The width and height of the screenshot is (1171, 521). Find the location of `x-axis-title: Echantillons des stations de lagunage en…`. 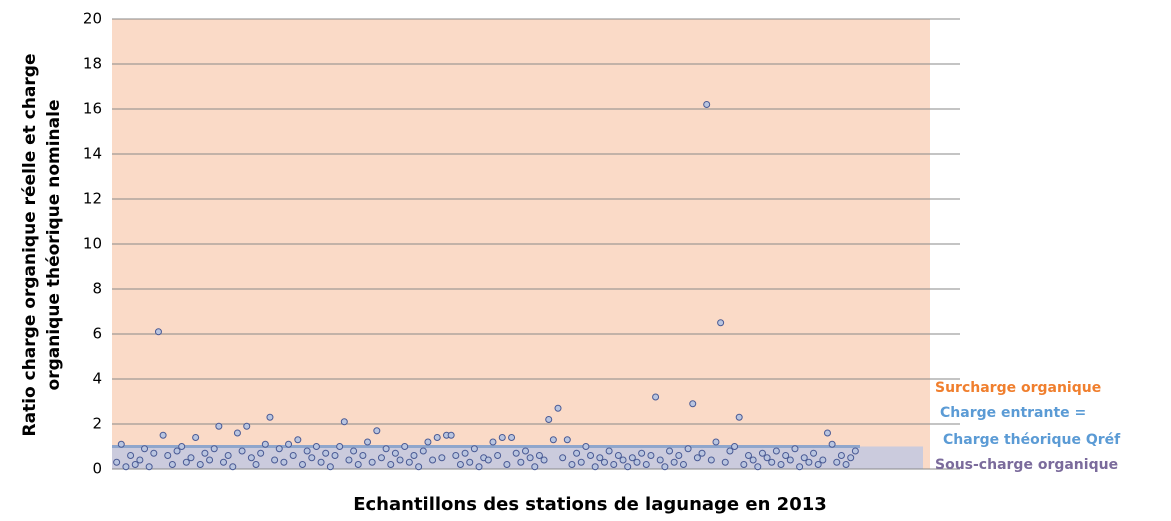

x-axis-title: Echantillons des stations de lagunage en… is located at coordinates (590, 504).